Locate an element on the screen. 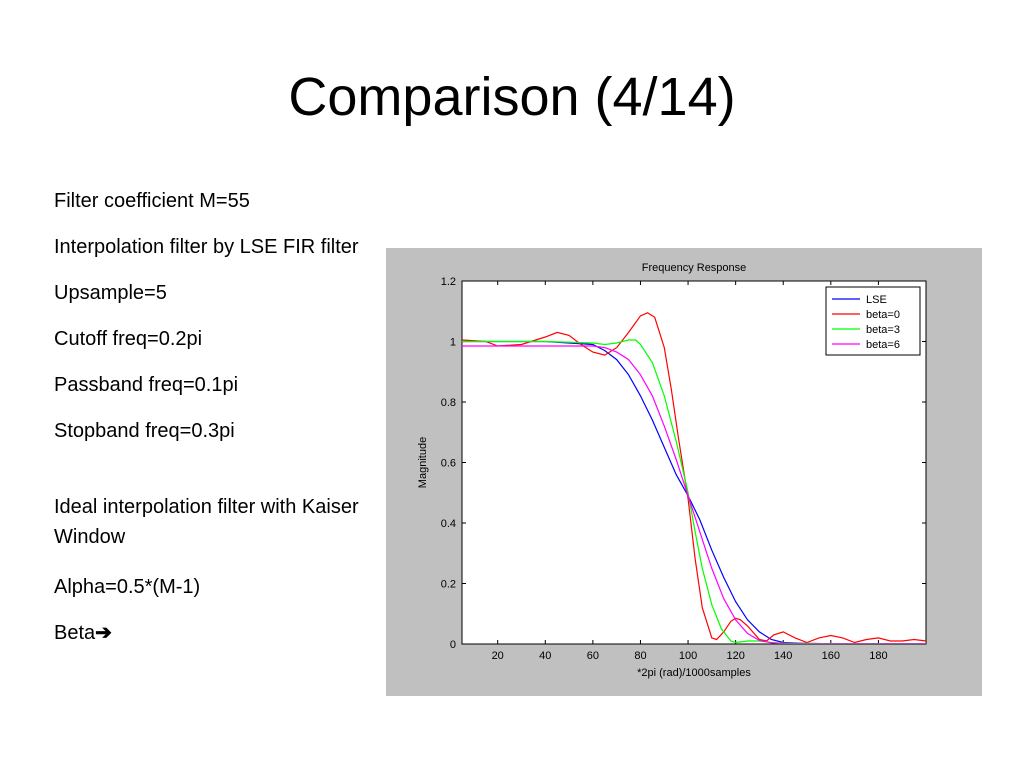  y-axis-label: Magnitude is located at coordinates (423, 462).